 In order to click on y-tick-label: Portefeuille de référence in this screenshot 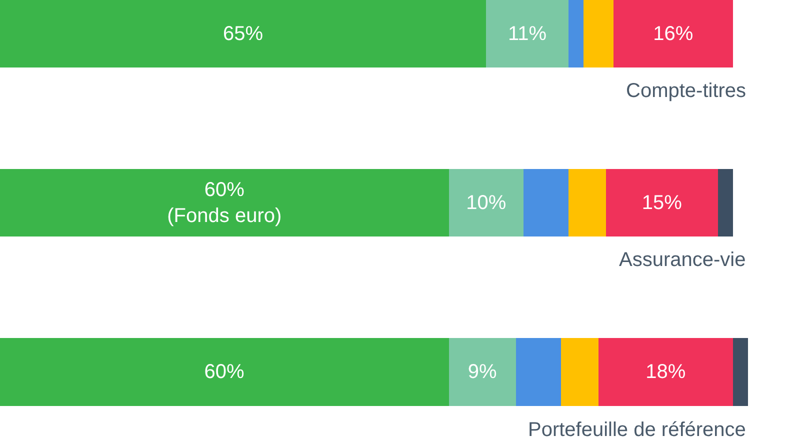, I will do `click(637, 430)`.